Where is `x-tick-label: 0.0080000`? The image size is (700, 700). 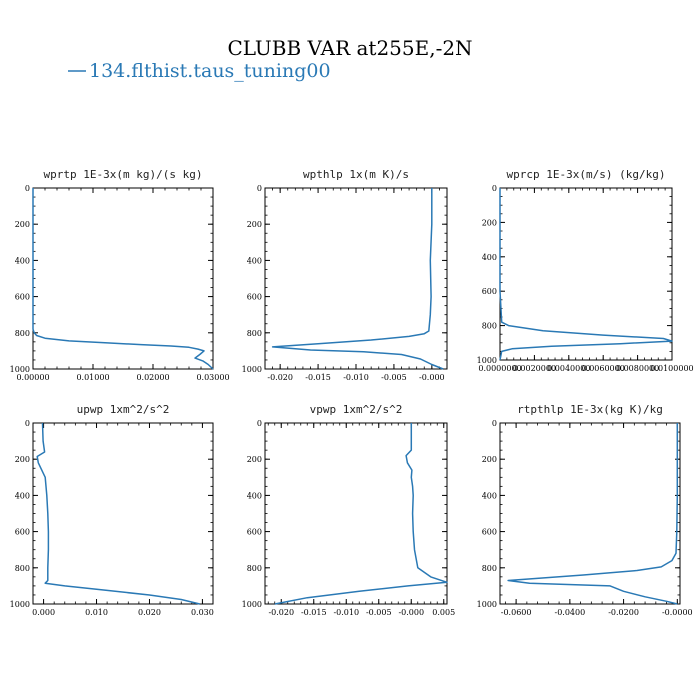
x-tick-label: 0.0080000 is located at coordinates (637, 368).